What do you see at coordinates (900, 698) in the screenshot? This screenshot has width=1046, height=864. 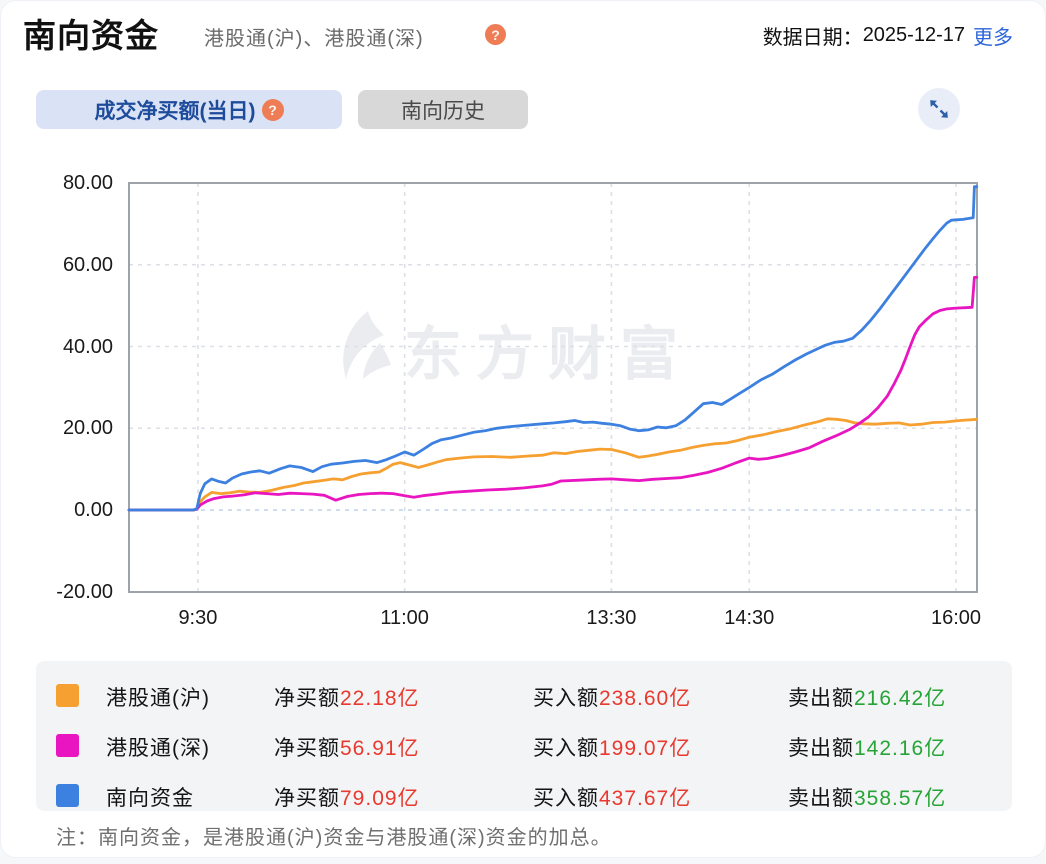 I see `sell-value: 216.42亿` at bounding box center [900, 698].